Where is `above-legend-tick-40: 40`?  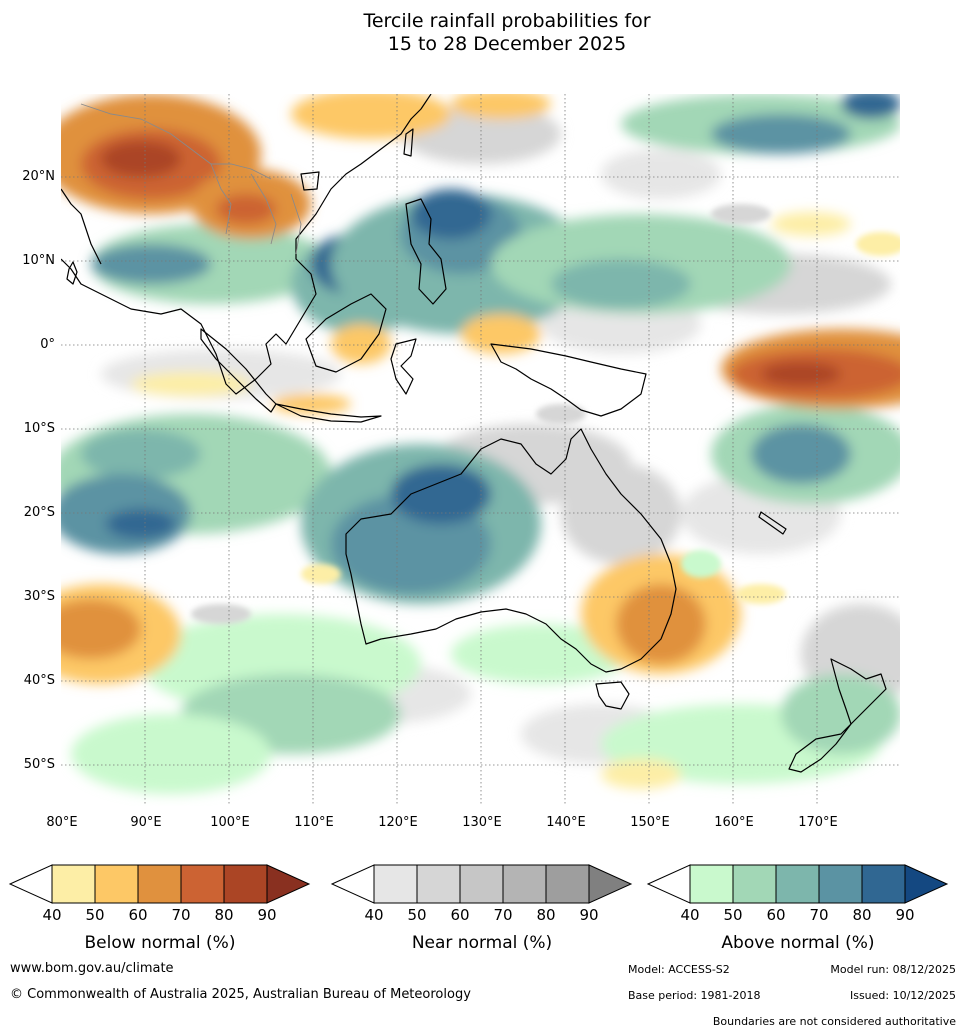 above-legend-tick-40: 40 is located at coordinates (689, 915).